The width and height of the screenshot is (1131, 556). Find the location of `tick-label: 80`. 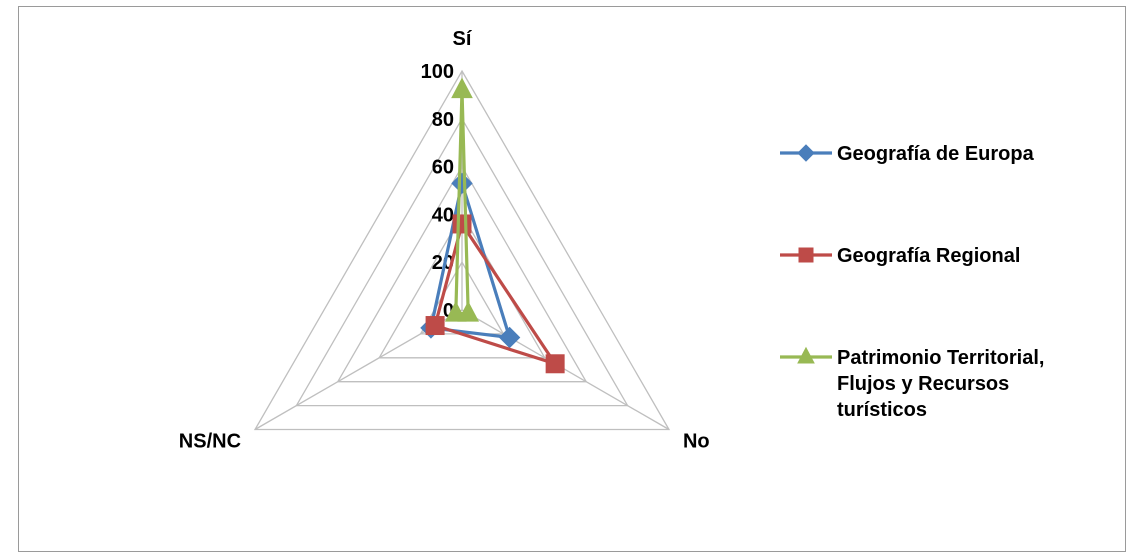

tick-label: 80 is located at coordinates (443, 120).